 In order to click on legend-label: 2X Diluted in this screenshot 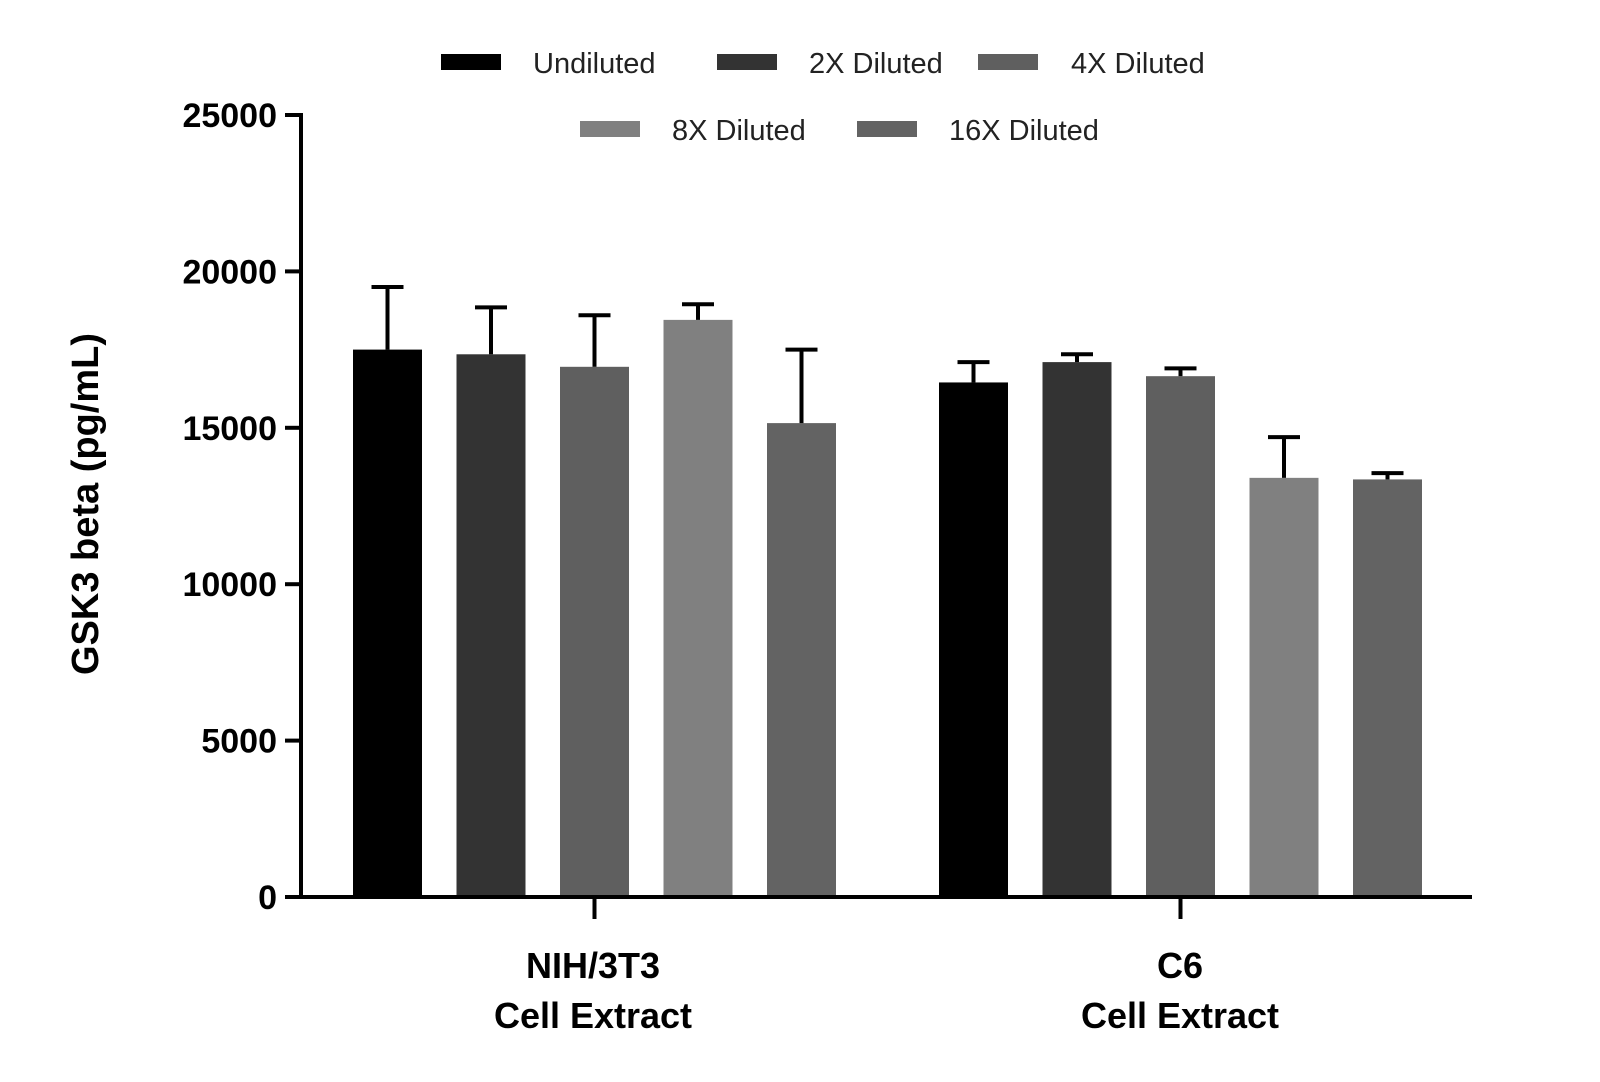, I will do `click(876, 64)`.